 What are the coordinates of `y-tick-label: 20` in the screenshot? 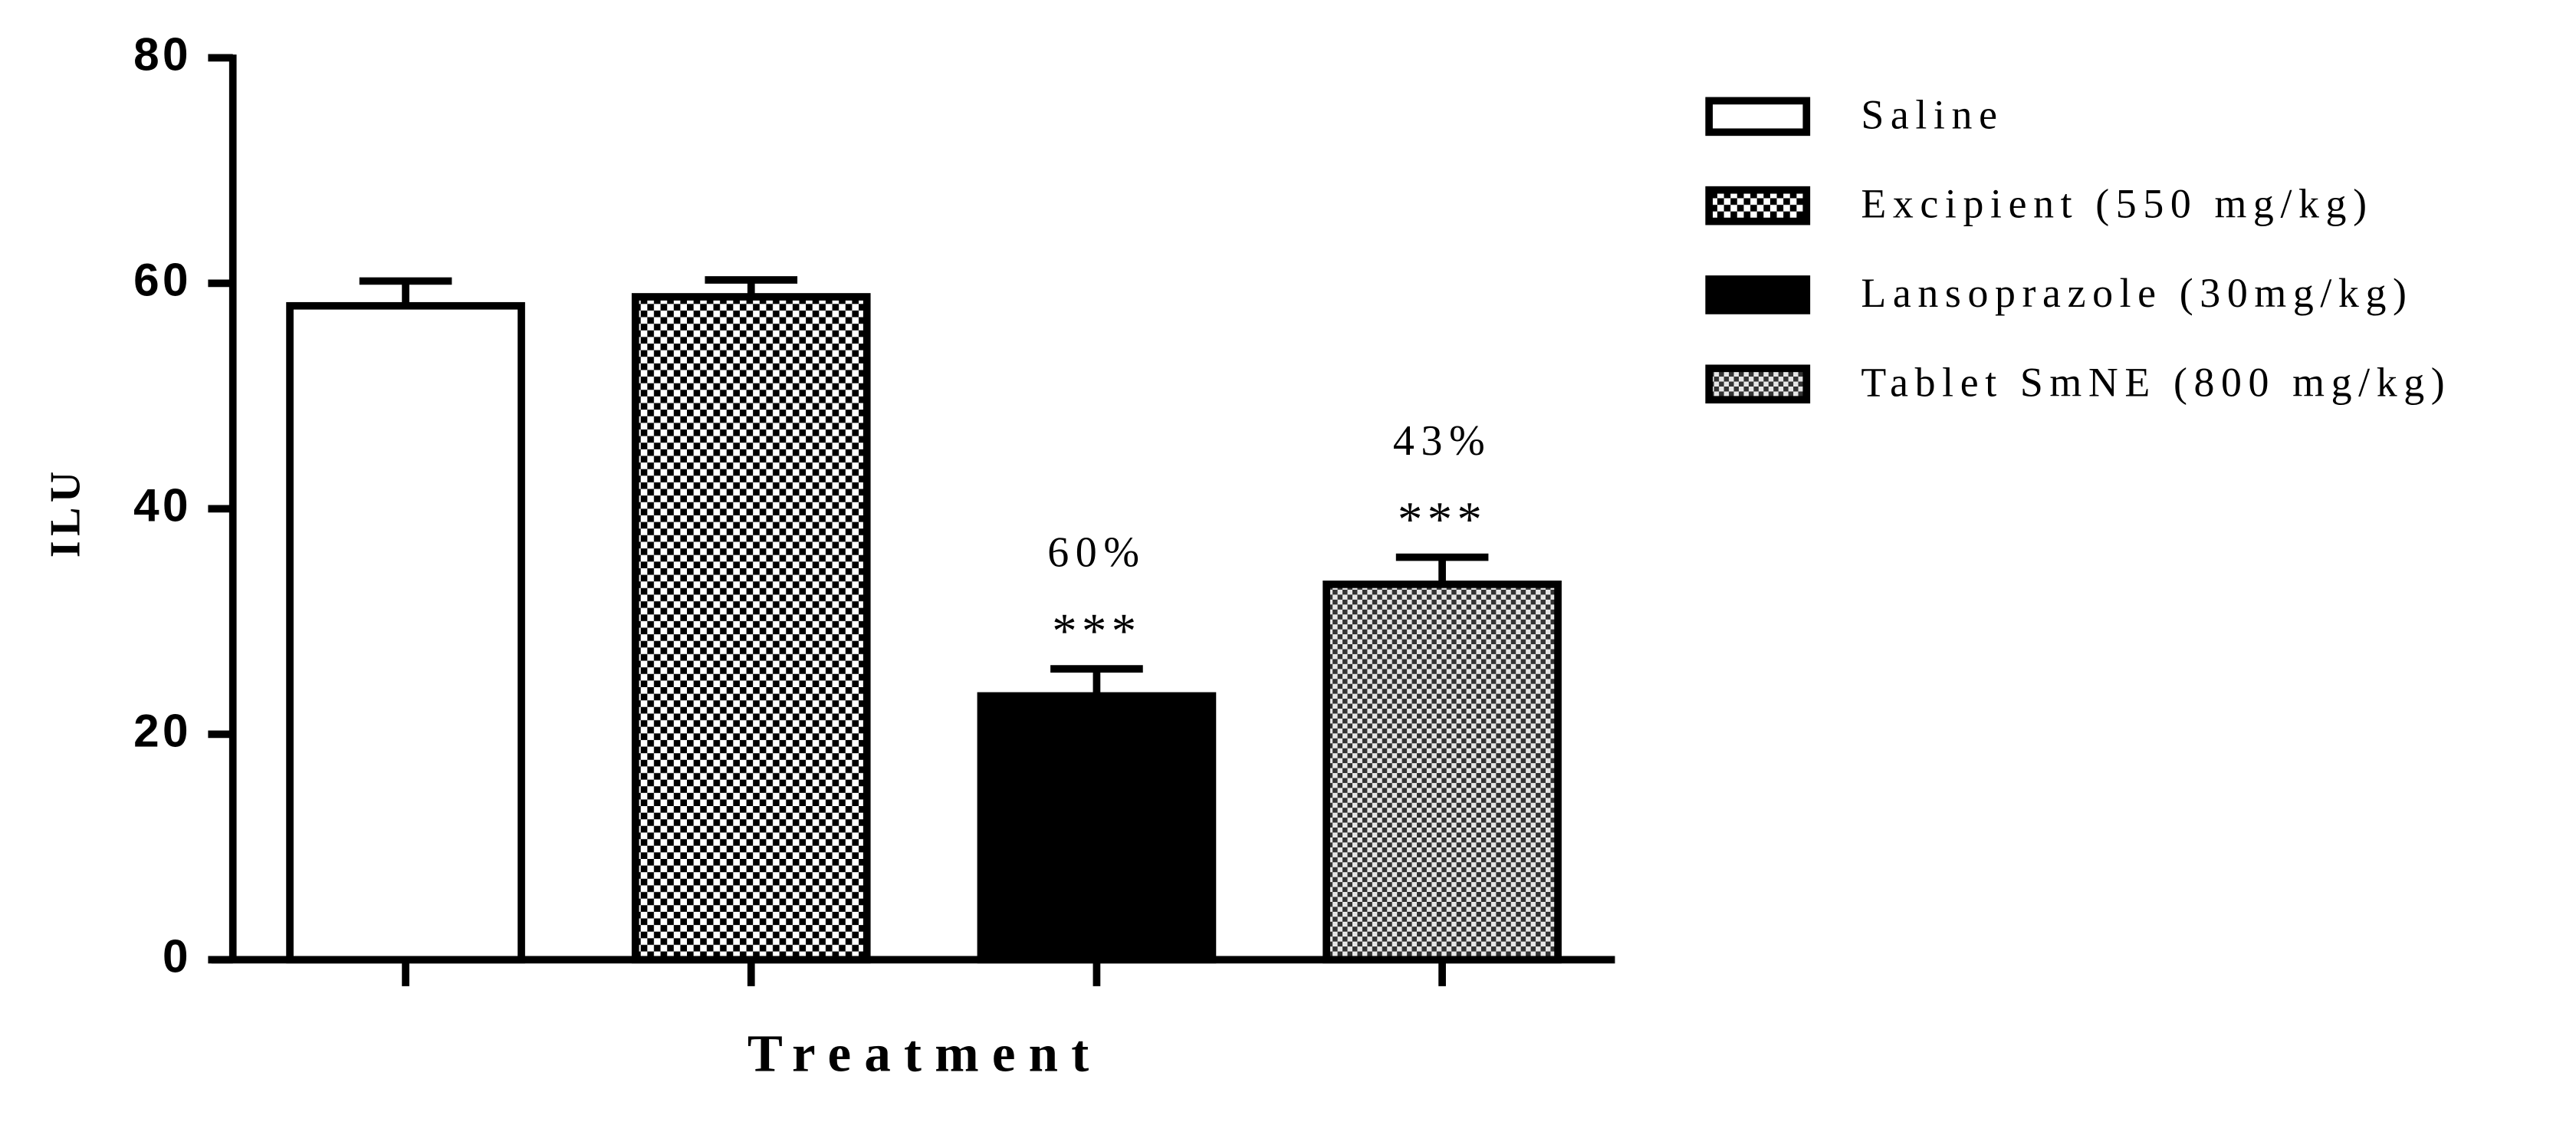 It's located at (162, 730).